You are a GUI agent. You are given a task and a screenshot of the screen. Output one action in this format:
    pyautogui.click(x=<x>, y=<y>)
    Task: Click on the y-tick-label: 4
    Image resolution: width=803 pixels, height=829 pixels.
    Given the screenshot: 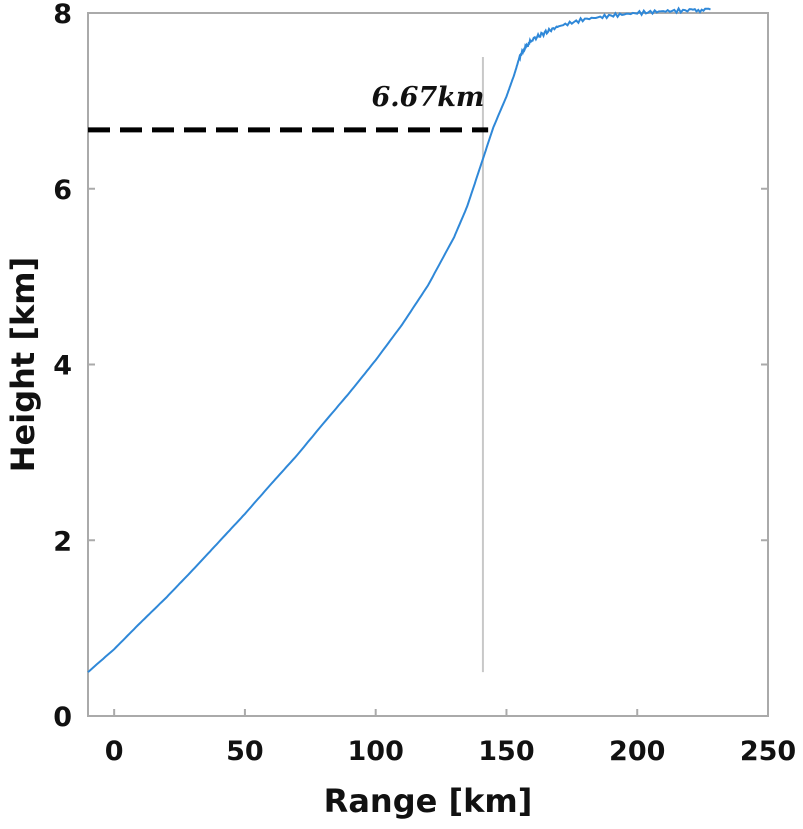 What is the action you would take?
    pyautogui.click(x=62, y=366)
    